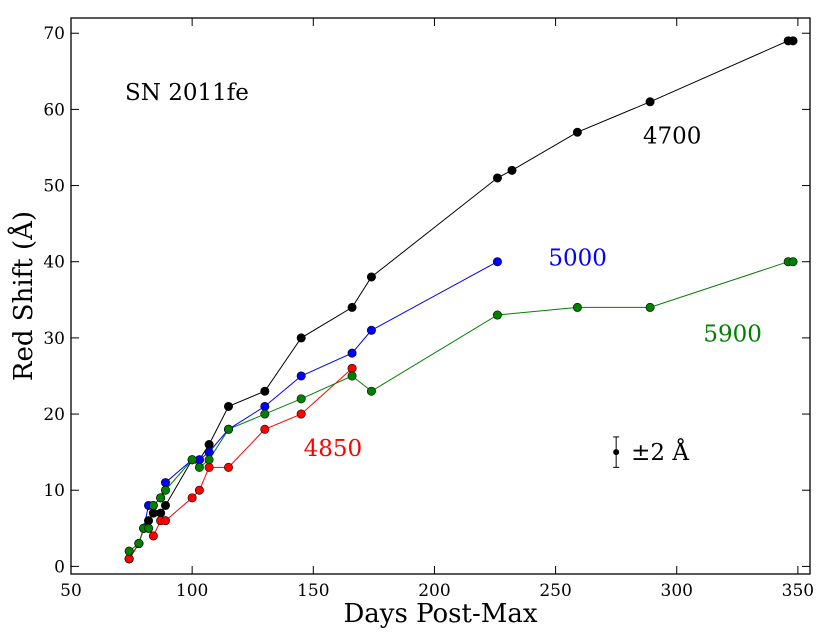 This screenshot has width=830, height=642. I want to click on series-label-4850: 4850, so click(333, 449).